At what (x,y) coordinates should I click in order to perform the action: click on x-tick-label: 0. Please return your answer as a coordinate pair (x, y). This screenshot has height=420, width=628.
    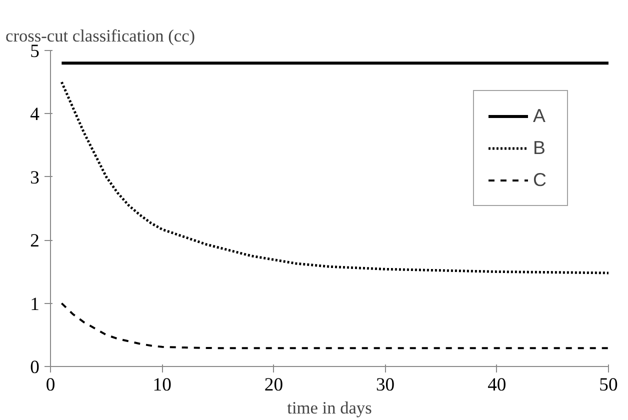
    Looking at the image, I should click on (51, 385).